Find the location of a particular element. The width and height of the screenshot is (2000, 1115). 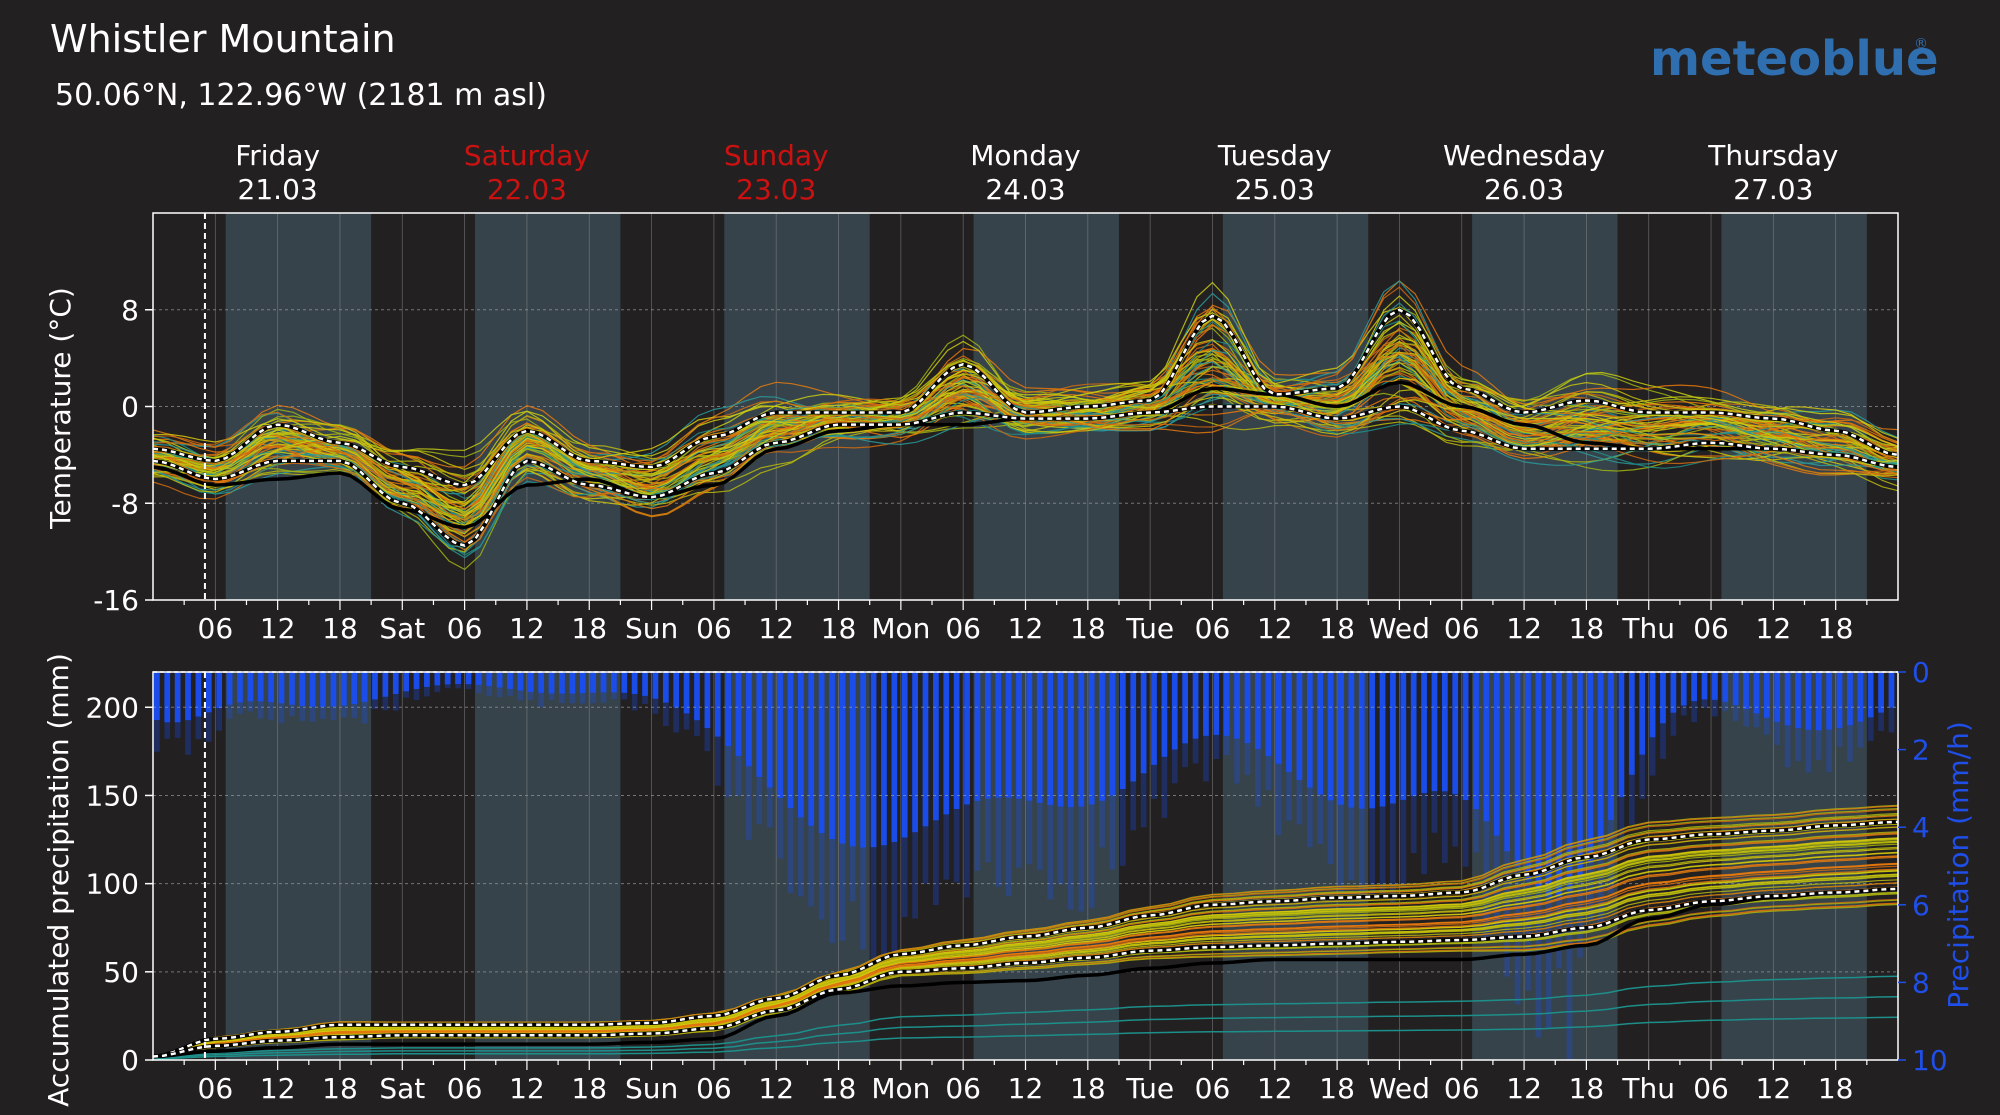

y2-tick-label: 8 is located at coordinates (1921, 982).